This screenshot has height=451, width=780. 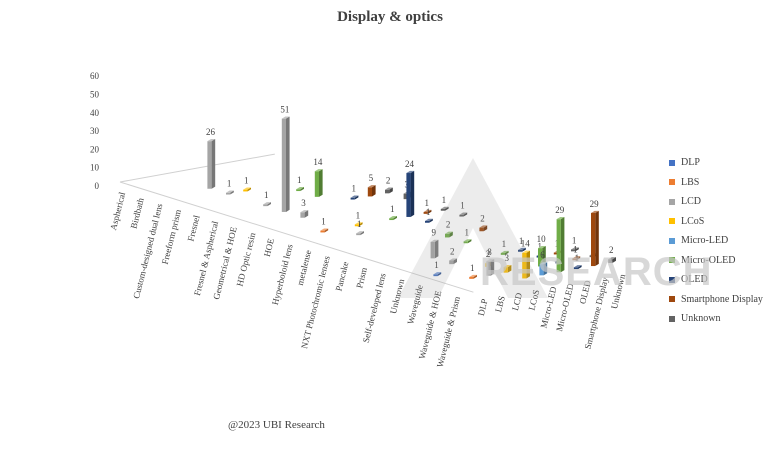 I want to click on bar-unknown-waveguide-prism-side, so click(x=614, y=260).